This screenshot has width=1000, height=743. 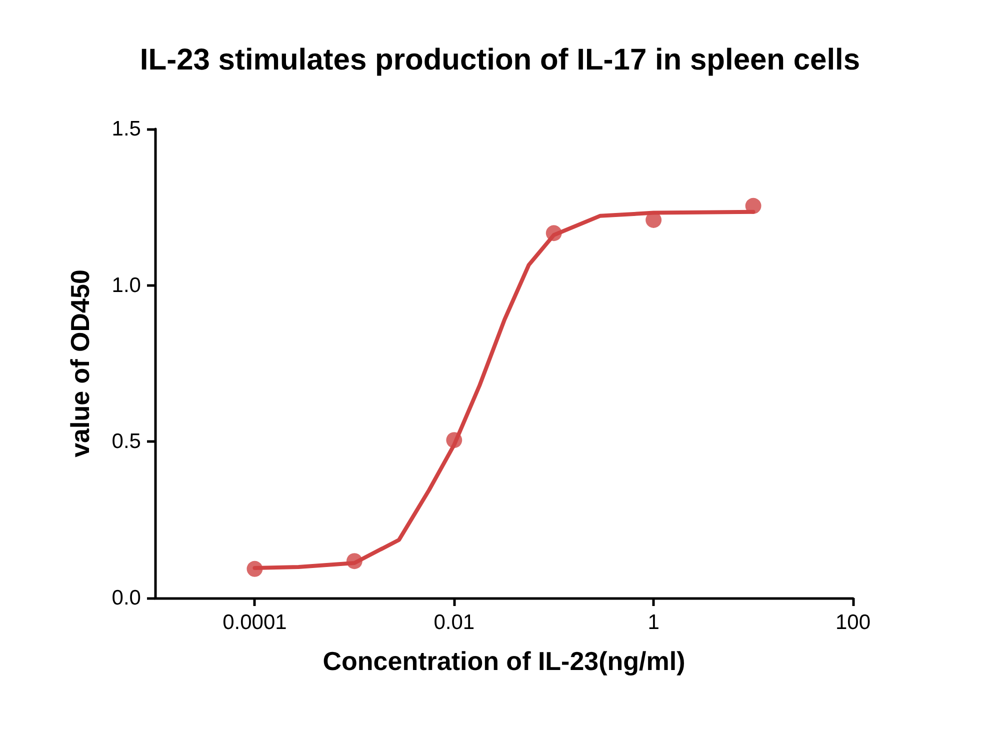 What do you see at coordinates (126, 285) in the screenshot?
I see `y-tick-label: 1.0` at bounding box center [126, 285].